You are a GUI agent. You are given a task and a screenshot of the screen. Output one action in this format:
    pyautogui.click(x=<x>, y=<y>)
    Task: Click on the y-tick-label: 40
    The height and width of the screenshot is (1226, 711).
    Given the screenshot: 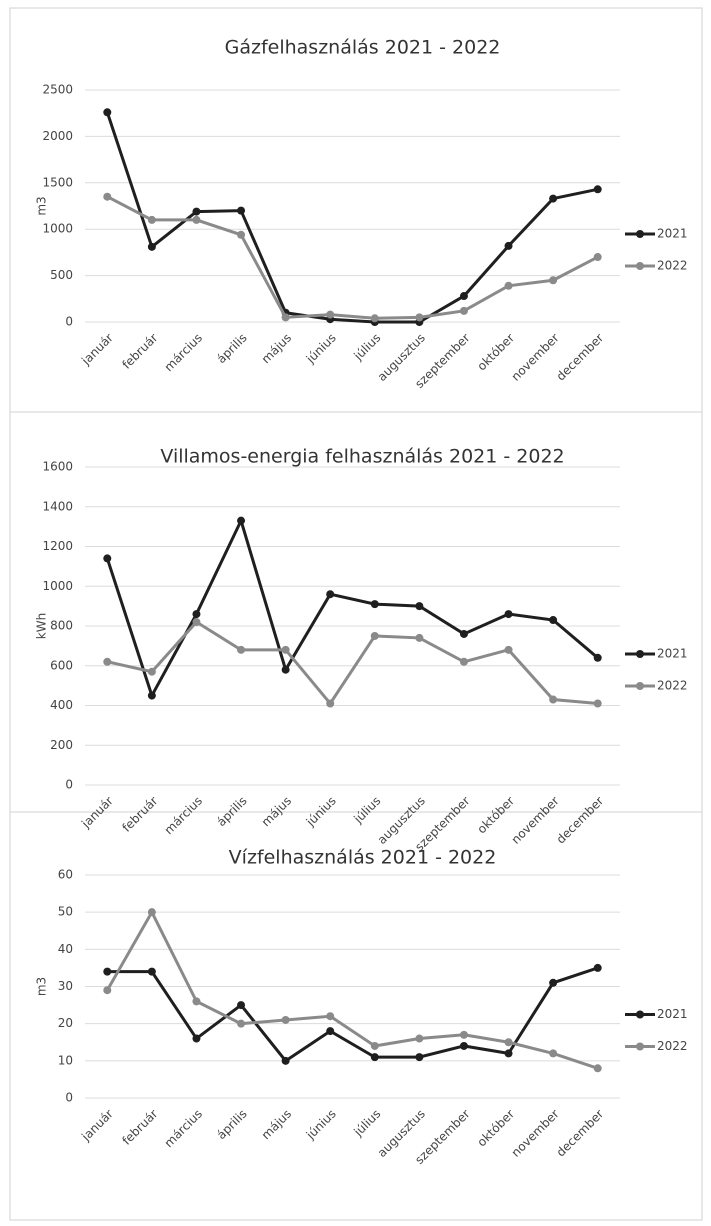 What is the action you would take?
    pyautogui.click(x=65, y=949)
    